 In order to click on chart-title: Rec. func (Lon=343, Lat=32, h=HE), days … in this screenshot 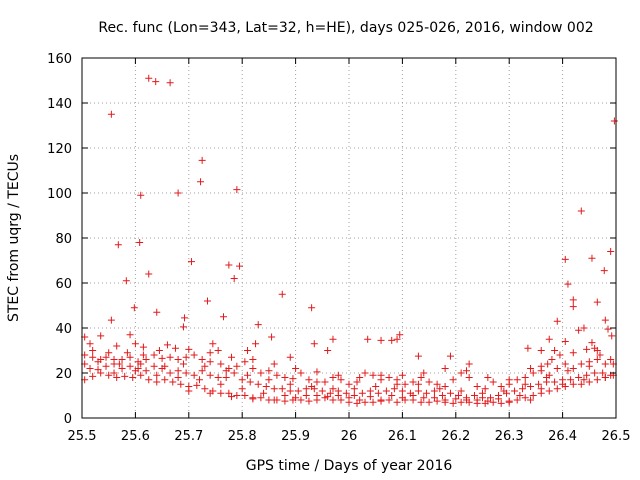, I will do `click(345, 28)`.